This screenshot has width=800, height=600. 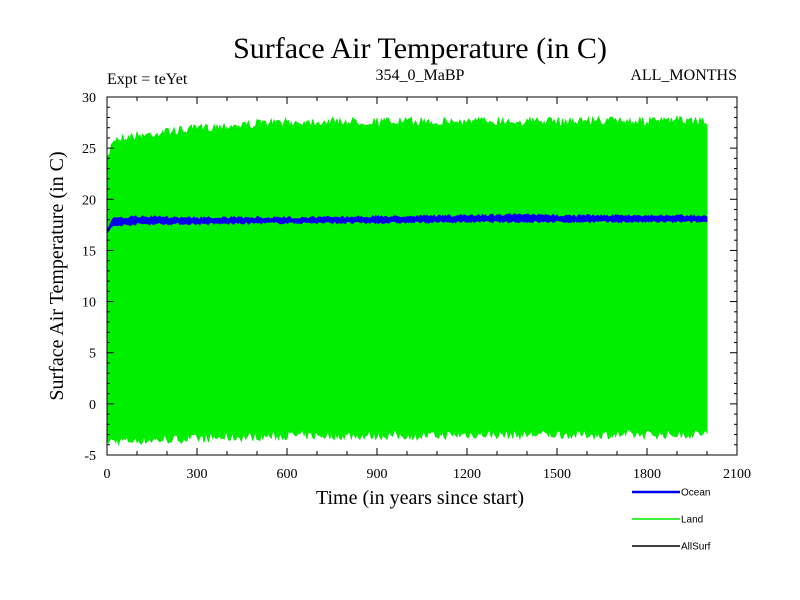 What do you see at coordinates (57, 275) in the screenshot?
I see `y-axis-label: Surface Air Temperature (in C)` at bounding box center [57, 275].